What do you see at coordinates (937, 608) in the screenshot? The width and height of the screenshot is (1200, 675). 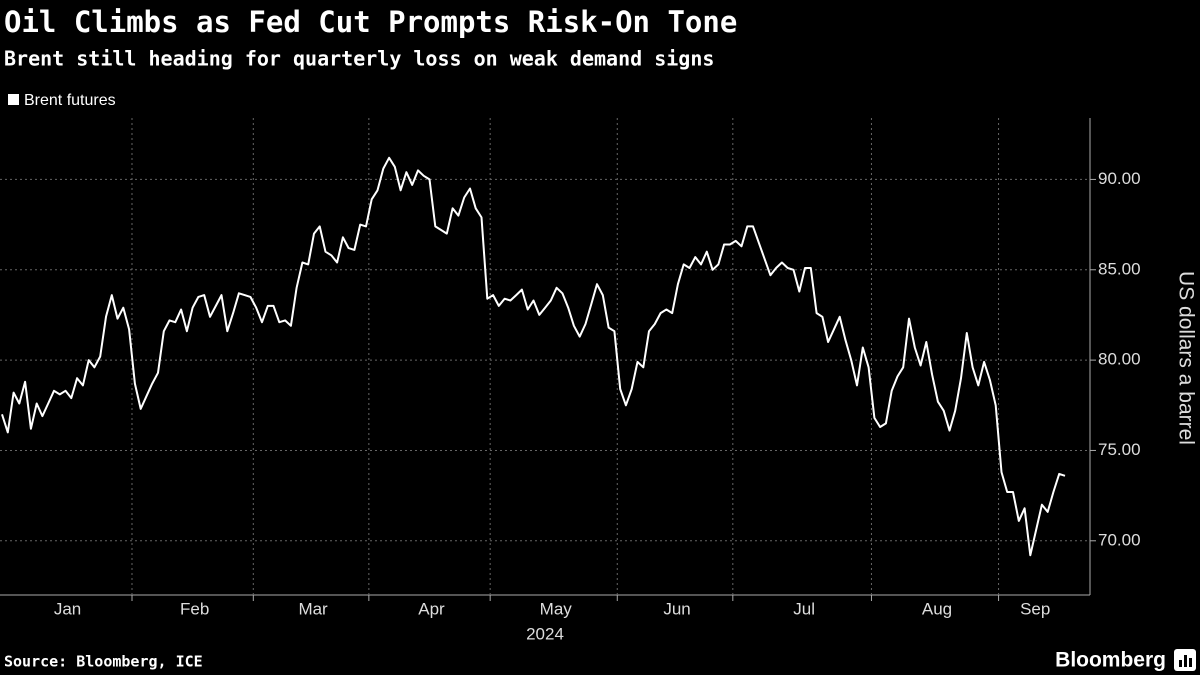 I see `x-tick-label: Aug` at bounding box center [937, 608].